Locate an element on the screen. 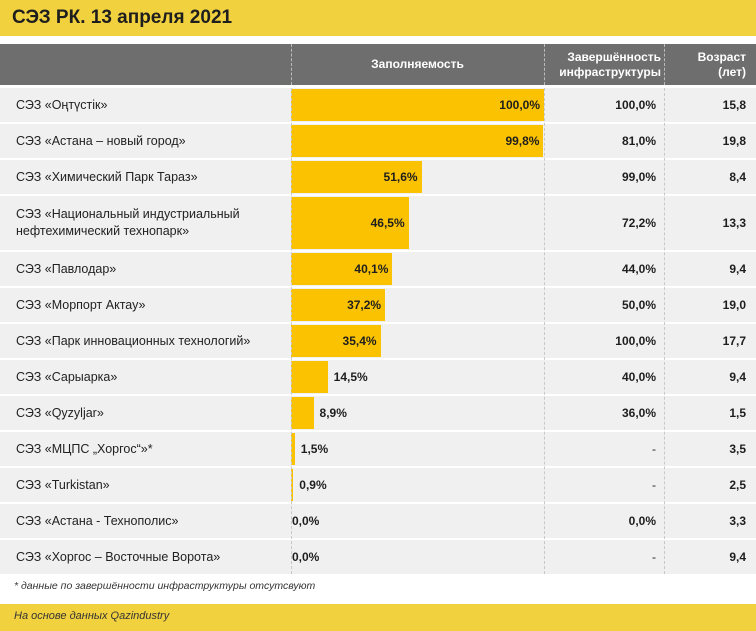 This screenshot has width=756, height=631. header-infra: Завершённость инфраструктуры is located at coordinates (602, 64).